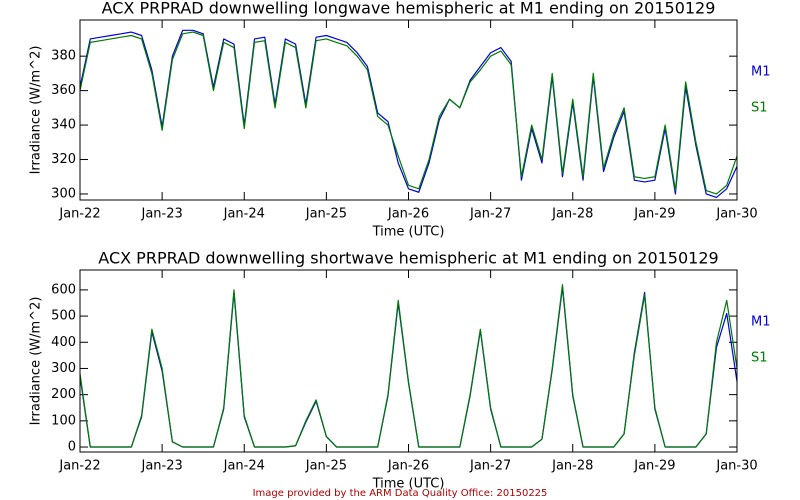 The height and width of the screenshot is (500, 800). I want to click on y-tick-label: 360, so click(63, 90).